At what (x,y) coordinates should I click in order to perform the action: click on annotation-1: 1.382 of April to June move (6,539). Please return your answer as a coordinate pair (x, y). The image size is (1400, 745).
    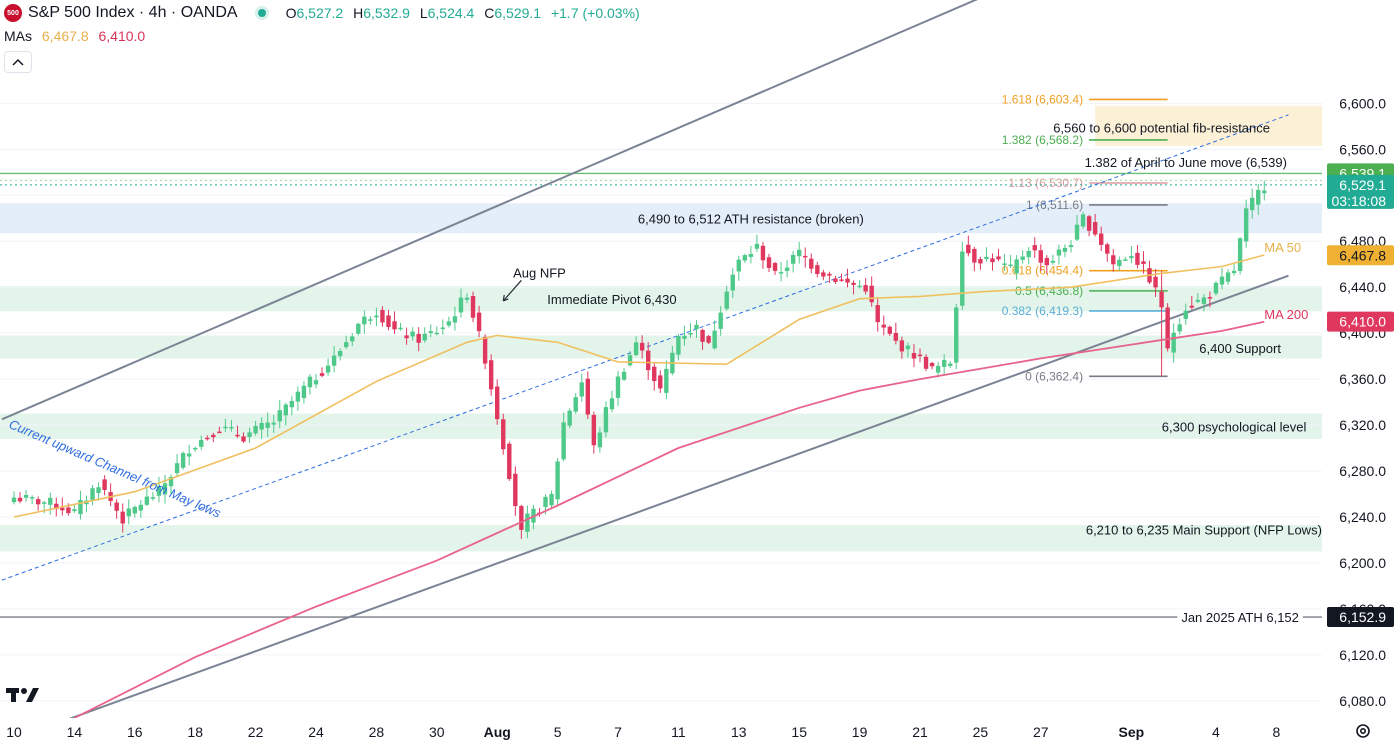
    Looking at the image, I should click on (1186, 162).